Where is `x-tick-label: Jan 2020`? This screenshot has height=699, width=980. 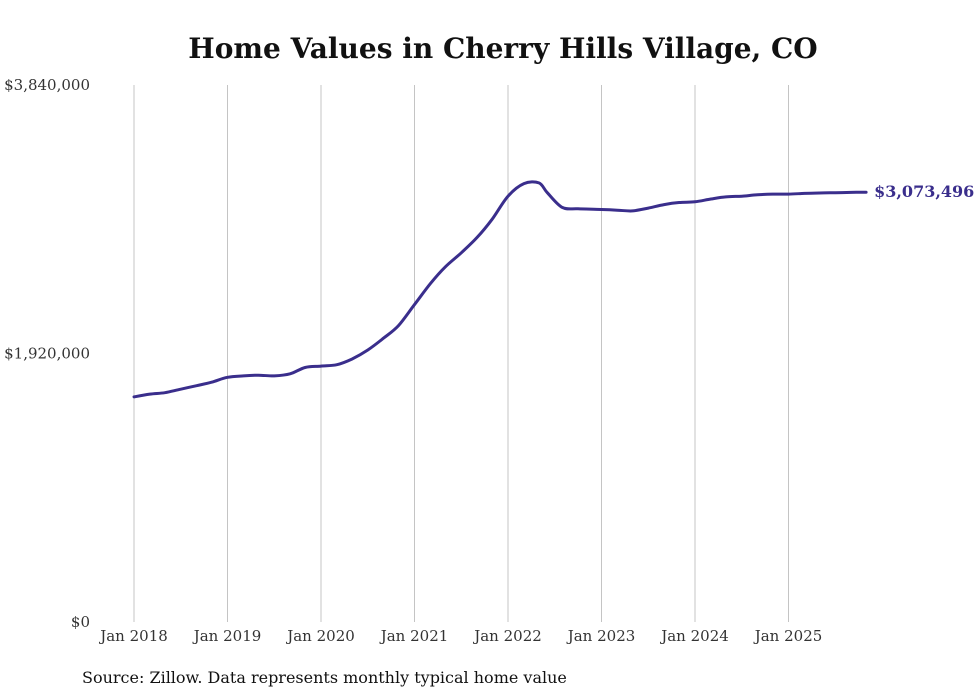 x-tick-label: Jan 2020 is located at coordinates (320, 636).